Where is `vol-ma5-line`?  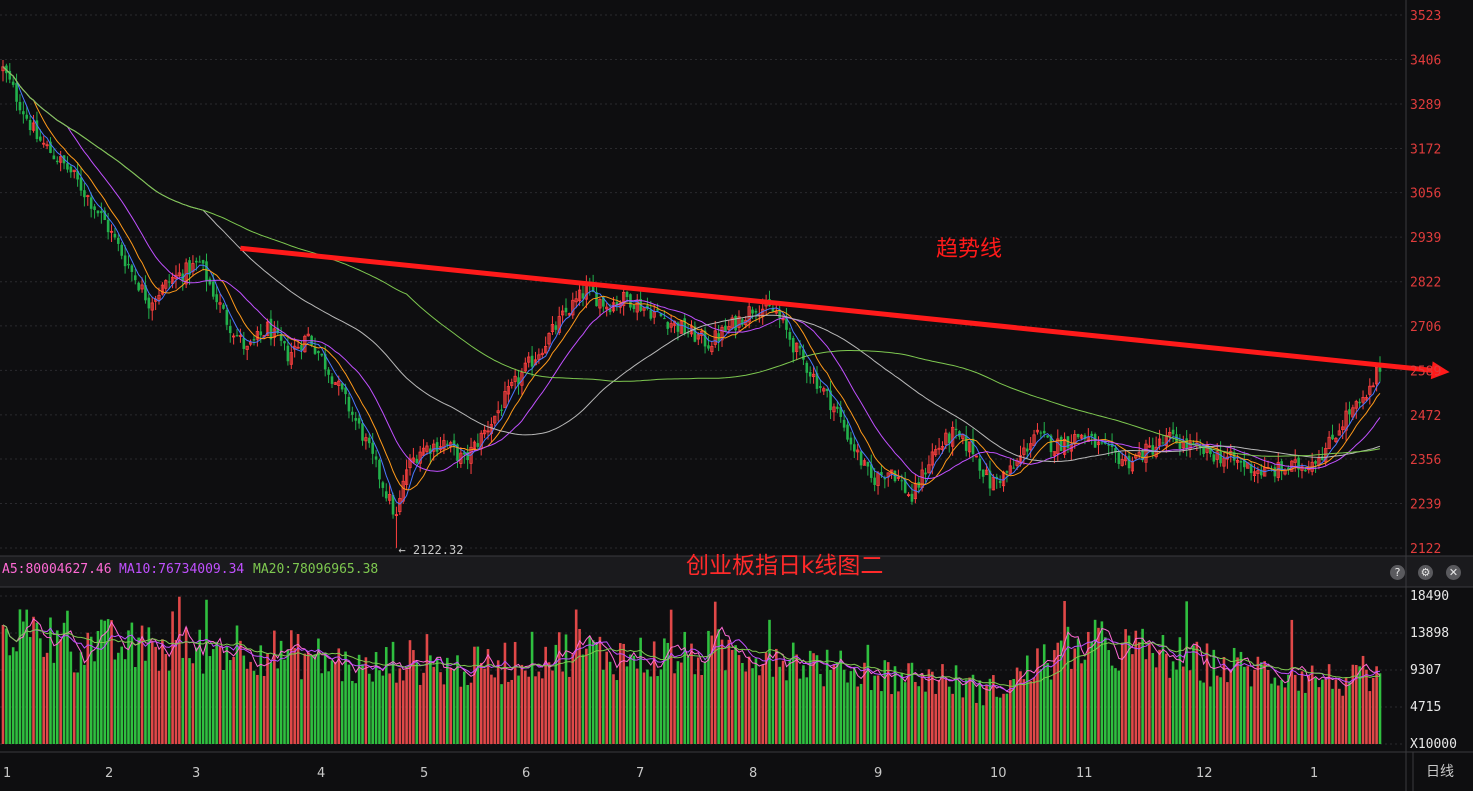 vol-ma5-line is located at coordinates (691, 655).